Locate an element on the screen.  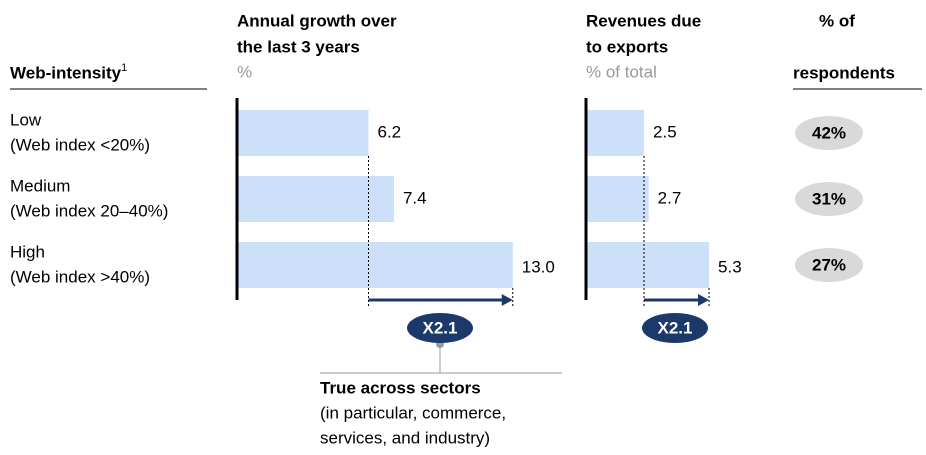
respondent-value: 27% is located at coordinates (829, 264).